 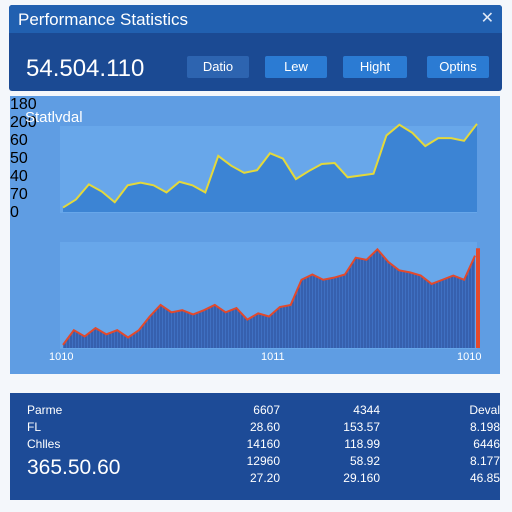 What do you see at coordinates (103, 19) in the screenshot?
I see `window-title: Performance Statistics` at bounding box center [103, 19].